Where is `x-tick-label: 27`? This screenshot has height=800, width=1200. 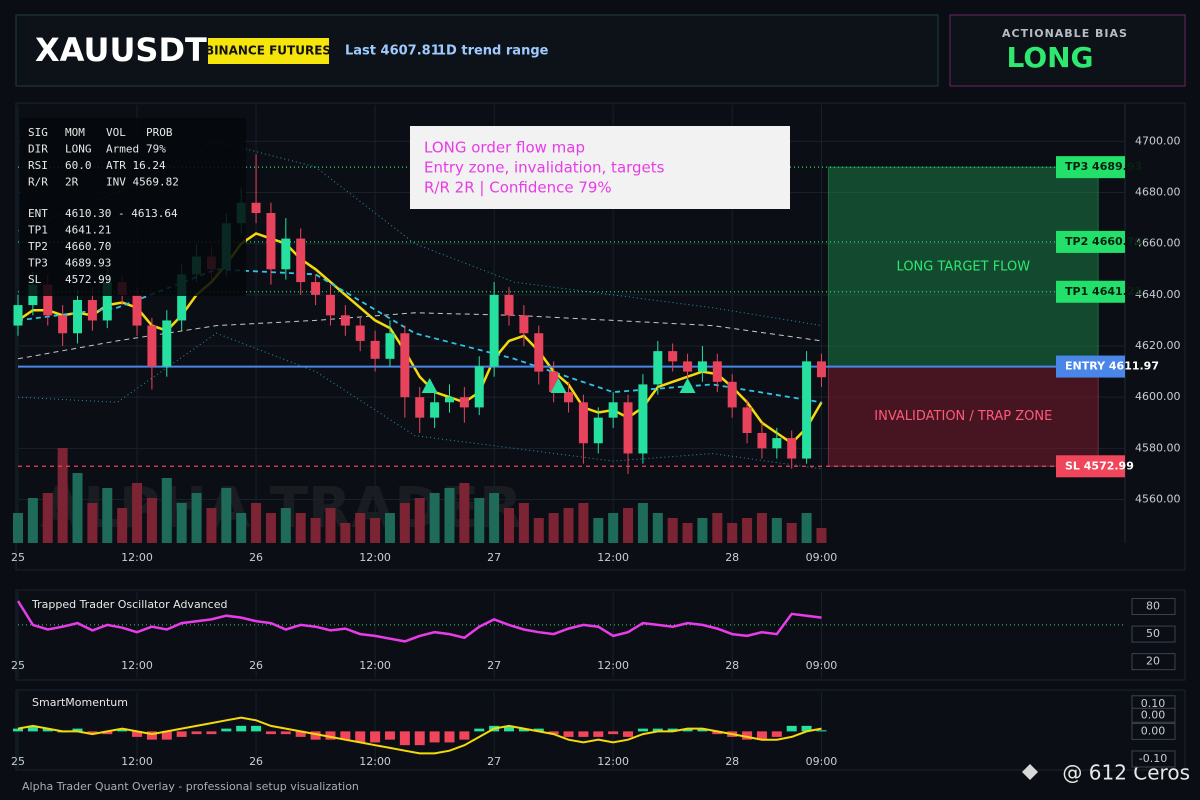
x-tick-label: 27 is located at coordinates (494, 557).